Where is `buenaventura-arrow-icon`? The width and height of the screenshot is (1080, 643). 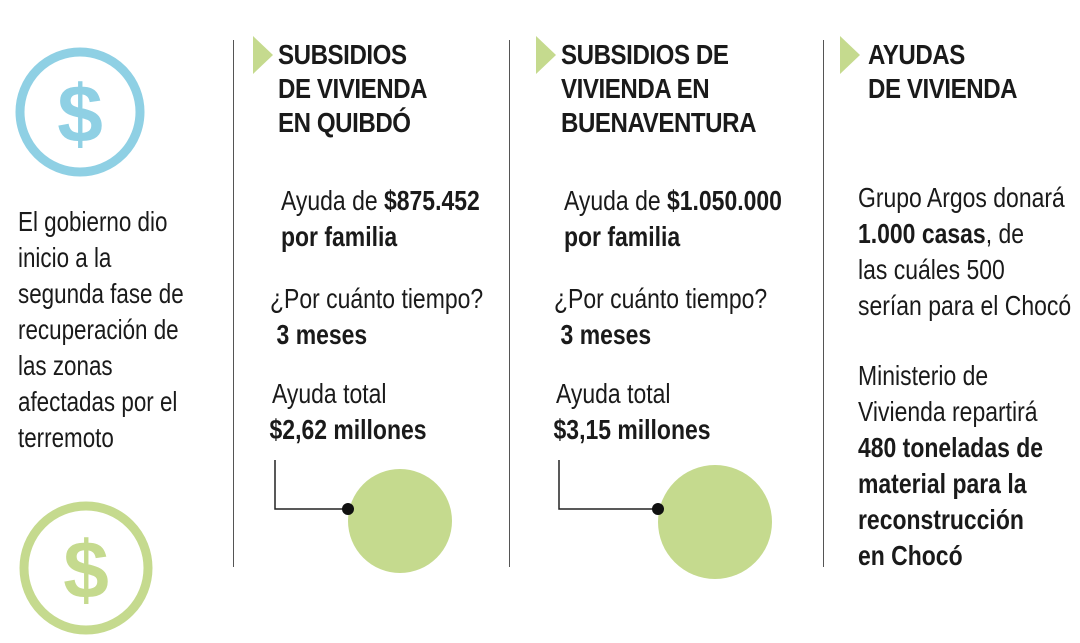 buenaventura-arrow-icon is located at coordinates (546, 55).